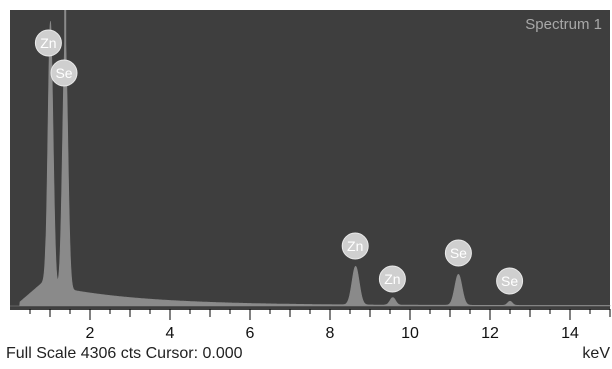 The height and width of the screenshot is (369, 612). I want to click on full-scale-cursor-readout: Full Scale 4306 cts Cursor: 0.000, so click(124, 353).